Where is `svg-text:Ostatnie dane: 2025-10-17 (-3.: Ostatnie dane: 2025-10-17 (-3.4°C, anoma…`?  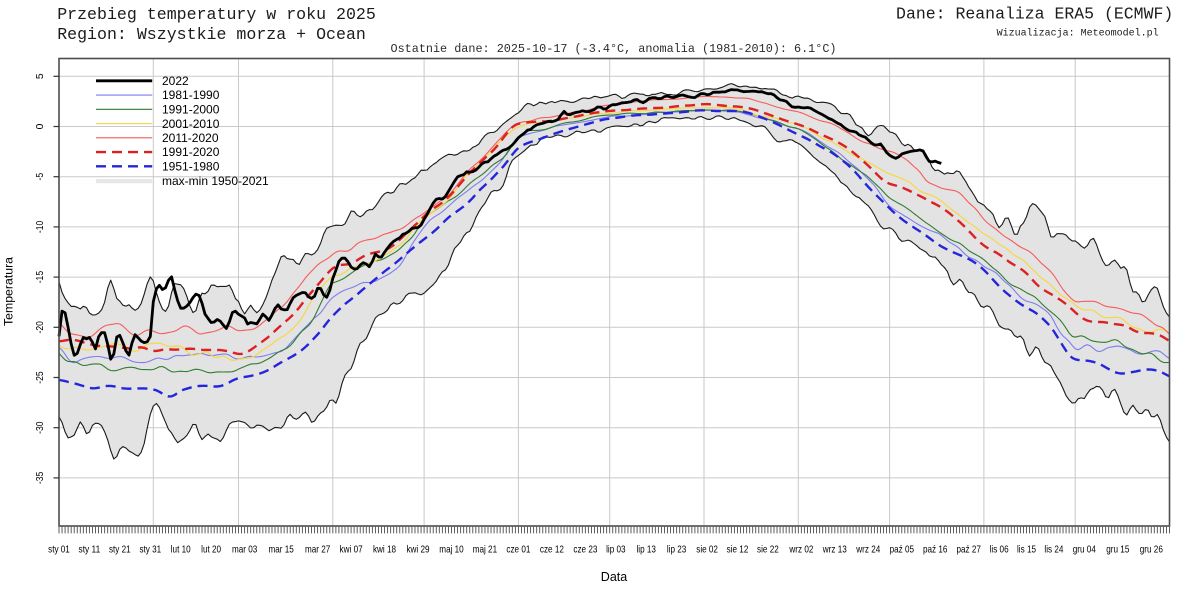 svg-text:Ostatnie dane: 2025-10-17 (-3.: Ostatnie dane: 2025-10-17 (-3.4°C, anoma… is located at coordinates (614, 49).